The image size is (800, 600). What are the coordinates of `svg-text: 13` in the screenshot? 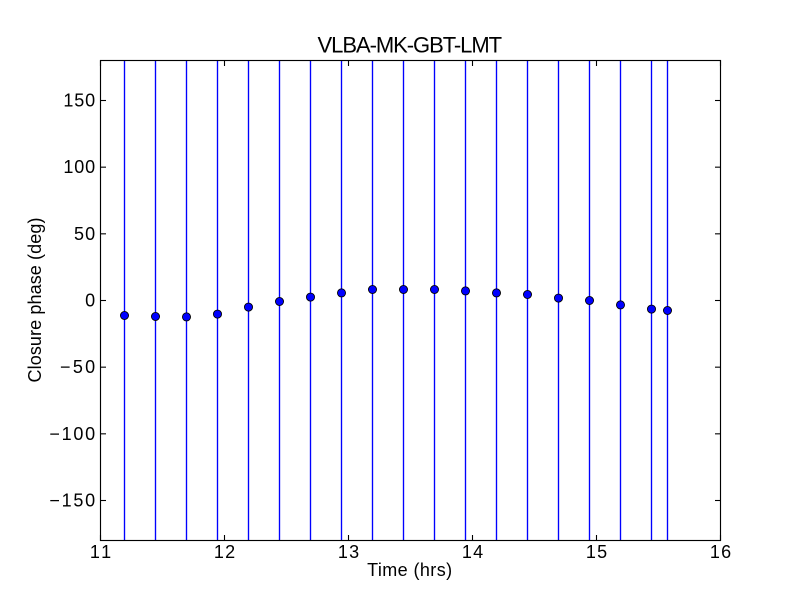 It's located at (348, 552).